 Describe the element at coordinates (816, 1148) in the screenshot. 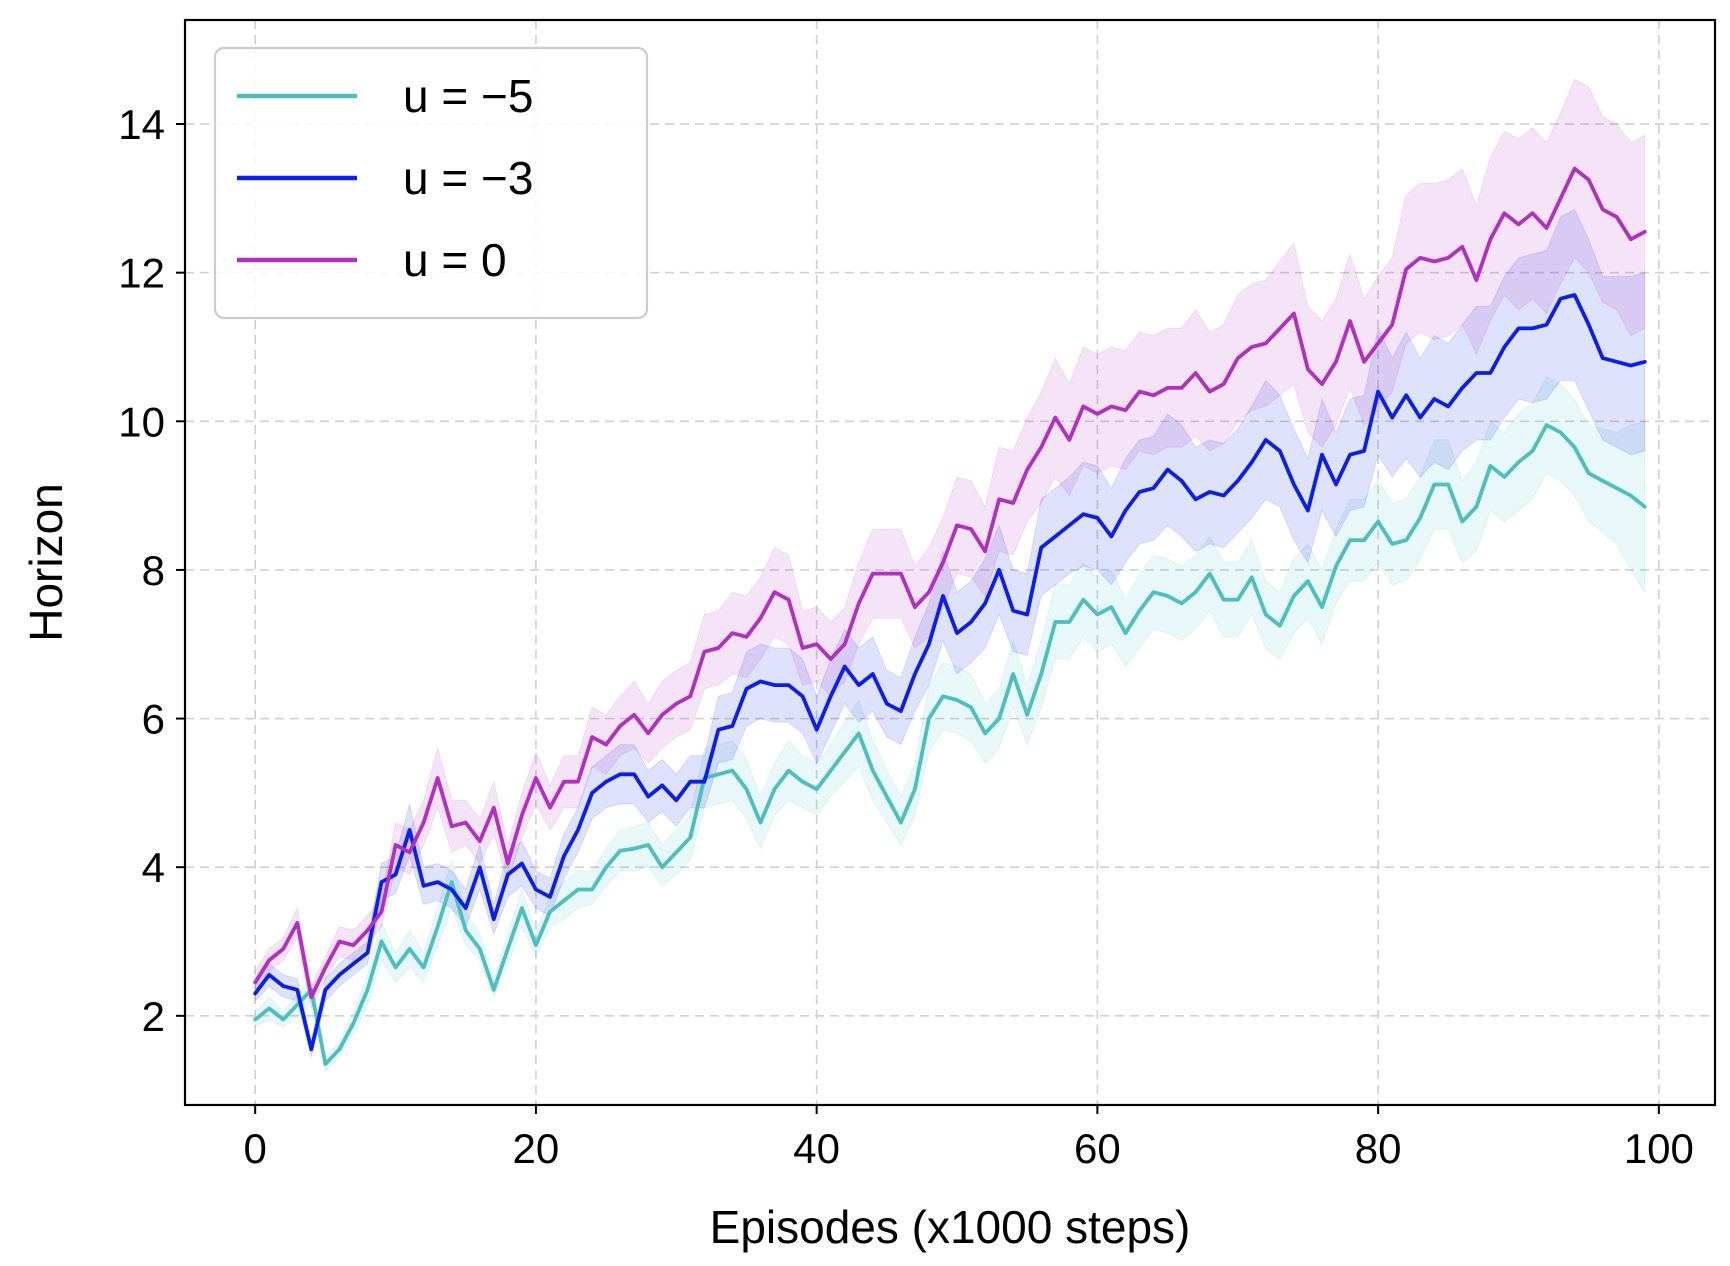

I see `x-tick-label: 40` at that location.